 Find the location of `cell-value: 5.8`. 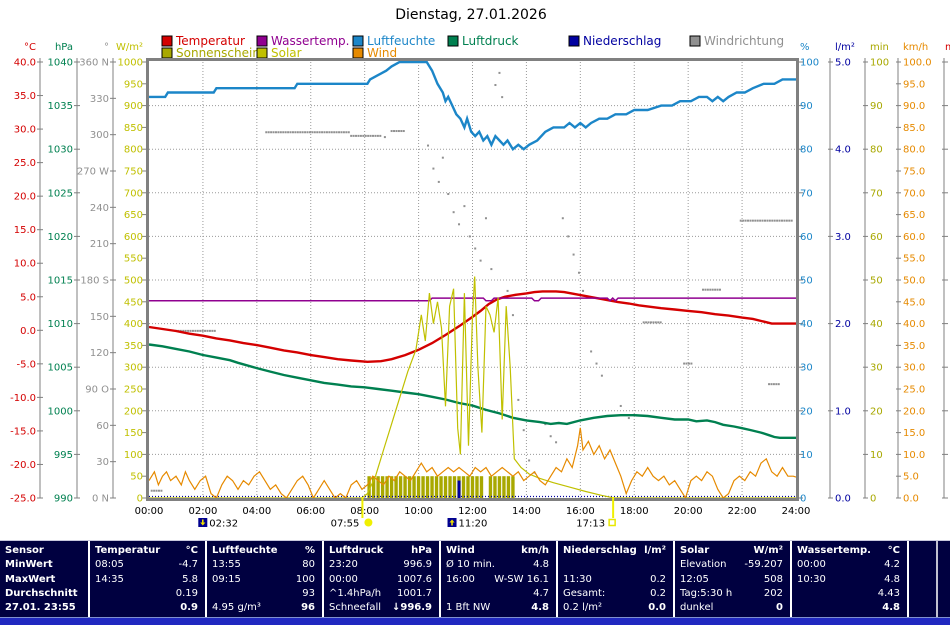

cell-value: 5.8 is located at coordinates (190, 579).